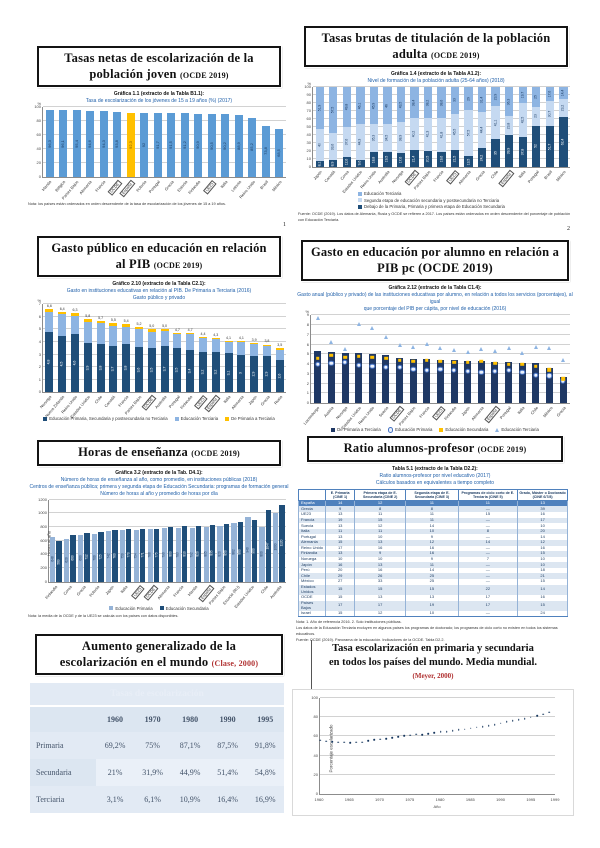 The height and width of the screenshot is (848, 600). What do you see at coordinates (508, 102) in the screenshot?
I see `segment-value-label: 36,3` at bounding box center [508, 102].